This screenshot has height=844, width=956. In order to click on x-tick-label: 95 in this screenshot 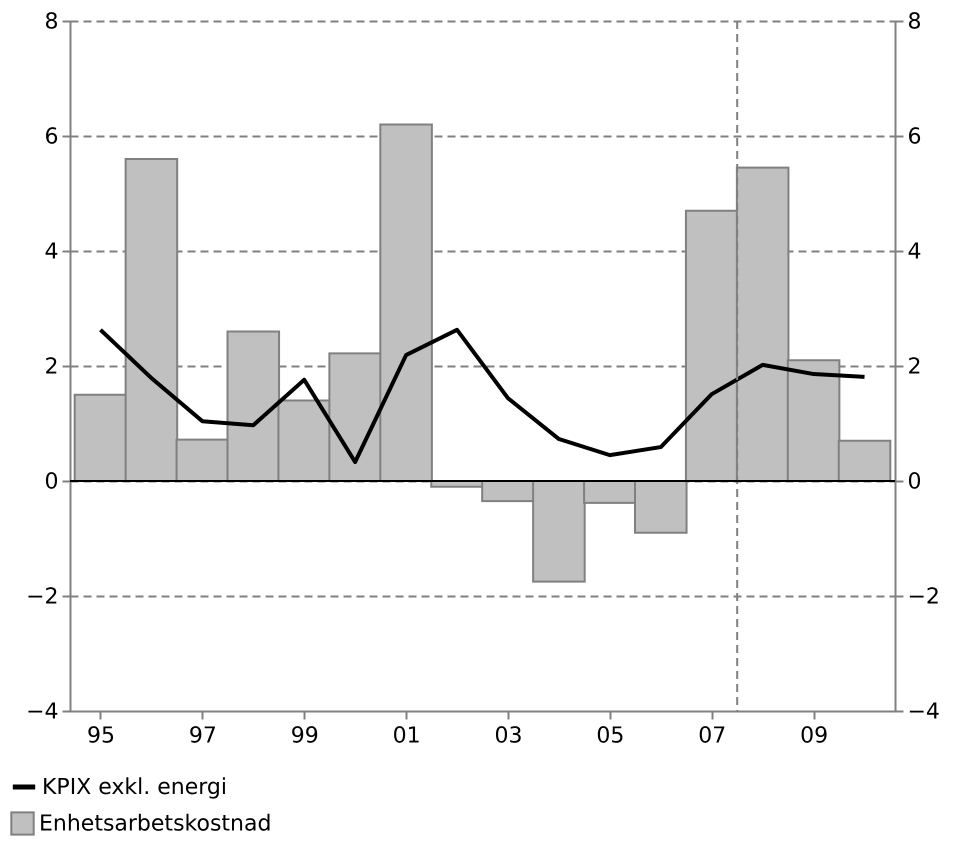, I will do `click(100, 736)`.